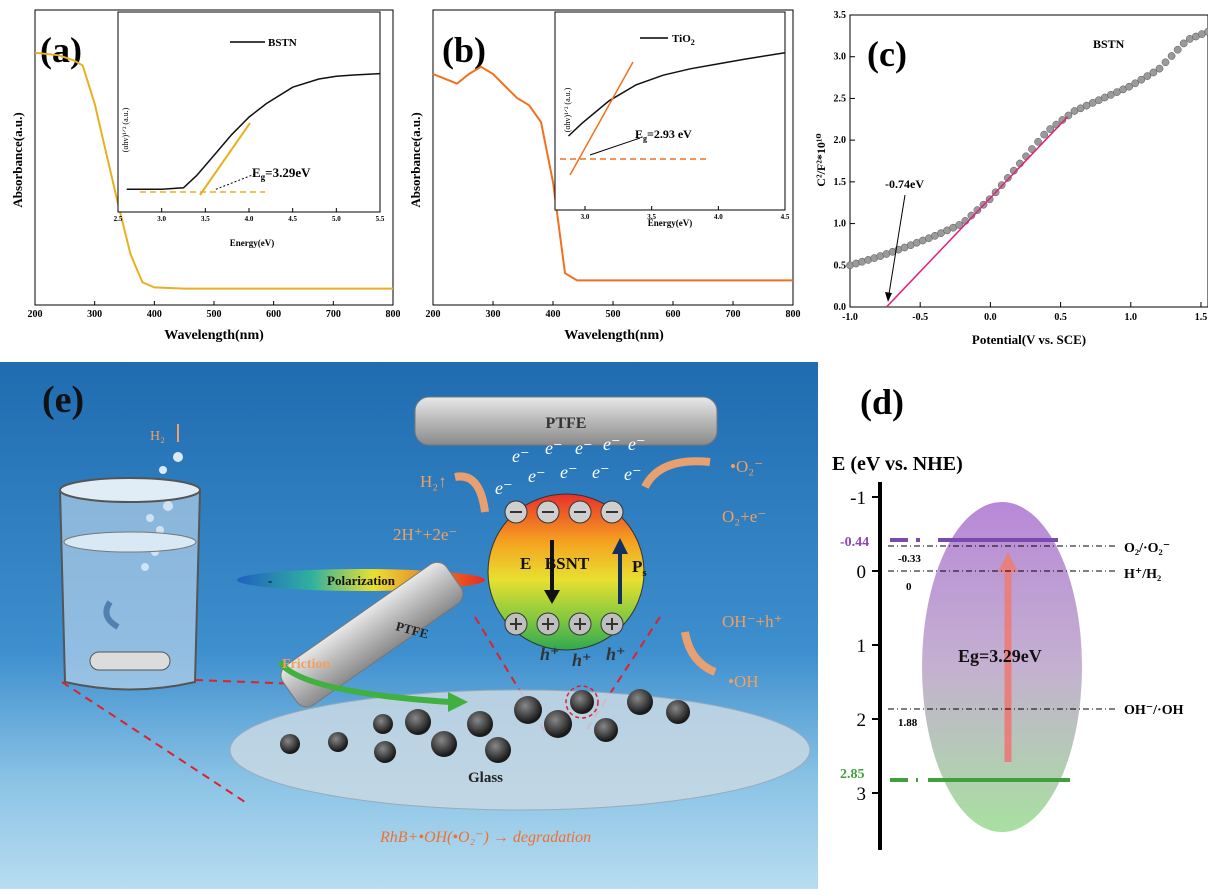 The width and height of the screenshot is (1208, 894). Describe the element at coordinates (94, 314) in the screenshot. I see `panel-a-xtick-label: 300` at that location.